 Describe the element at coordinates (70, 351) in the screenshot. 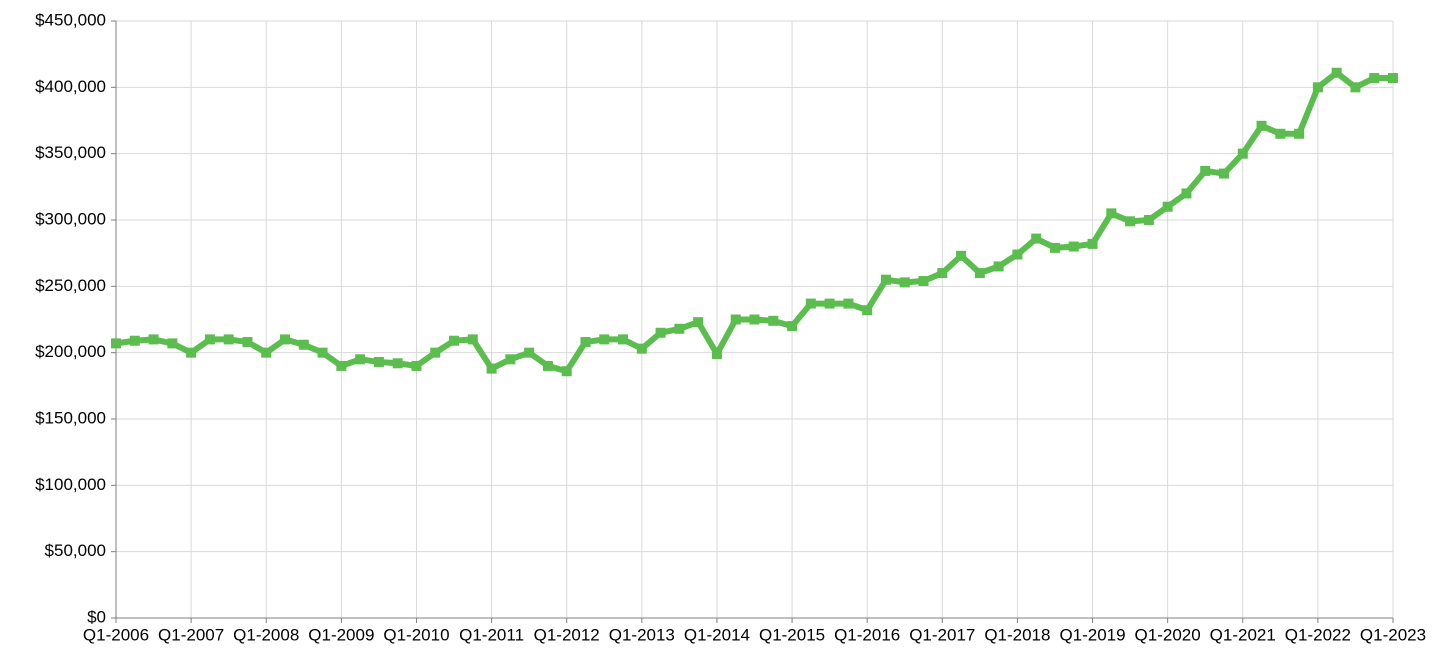

I see `y-tick-label: $200,000` at that location.